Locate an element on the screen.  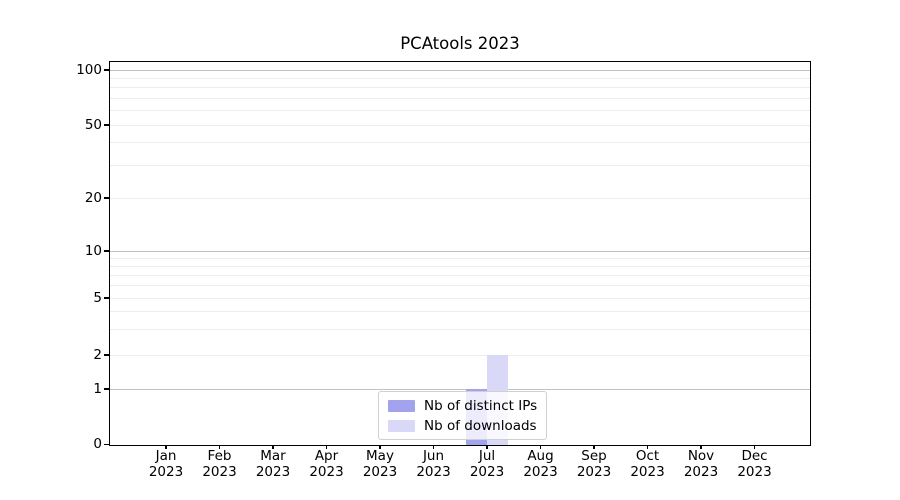
legend: Nb of distinct IPs Nb of downloads is located at coordinates (463, 415).